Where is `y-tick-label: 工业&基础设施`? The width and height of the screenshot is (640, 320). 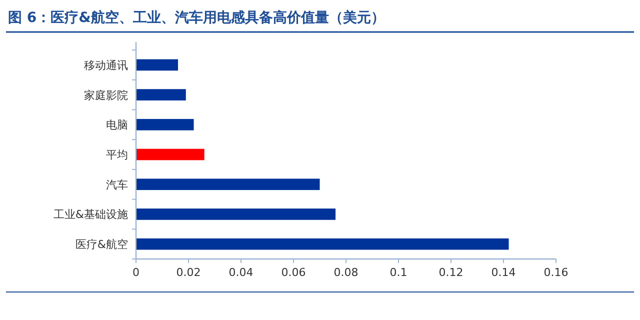 y-tick-label: 工业&基础设施 is located at coordinates (90, 215).